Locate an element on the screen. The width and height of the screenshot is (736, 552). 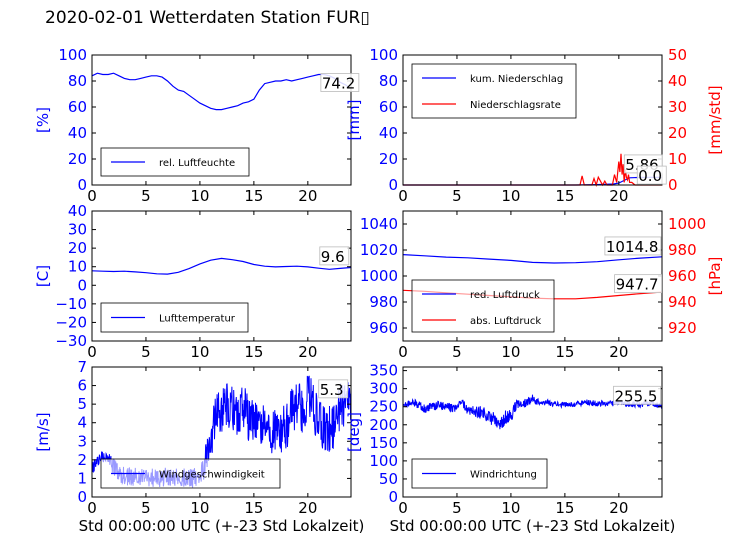
y2-tick-label-precip: 10 is located at coordinates (677, 159).